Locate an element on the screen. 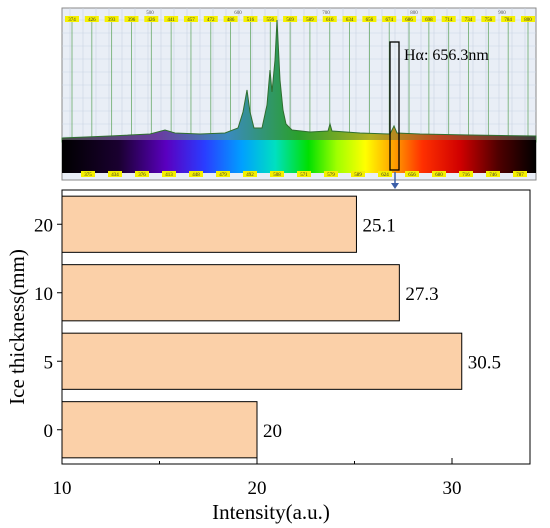 This screenshot has width=550, height=528. x-tick-label-30: 30 is located at coordinates (452, 488).